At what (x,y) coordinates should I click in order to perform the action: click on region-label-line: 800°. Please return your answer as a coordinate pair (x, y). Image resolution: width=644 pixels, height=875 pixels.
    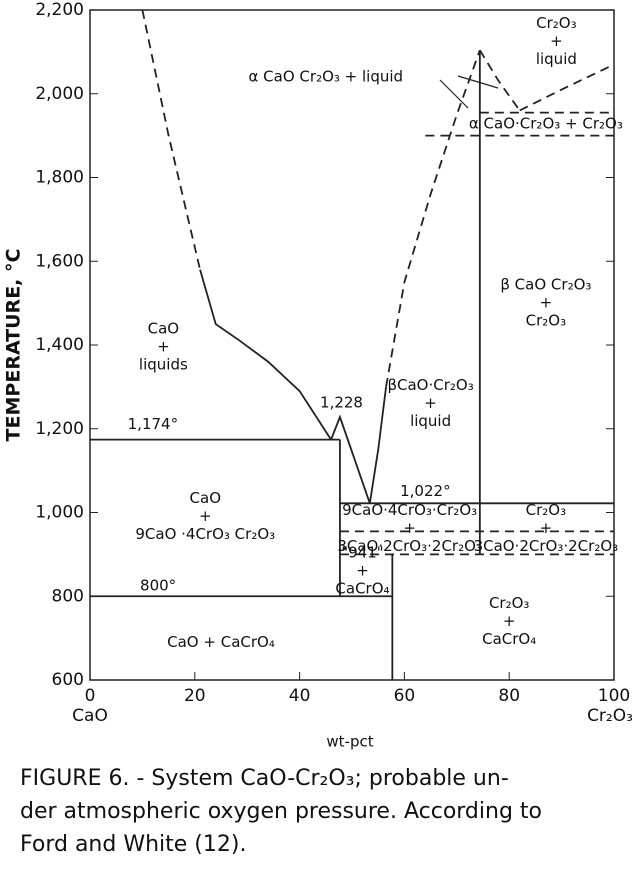
    Looking at the image, I should click on (158, 585).